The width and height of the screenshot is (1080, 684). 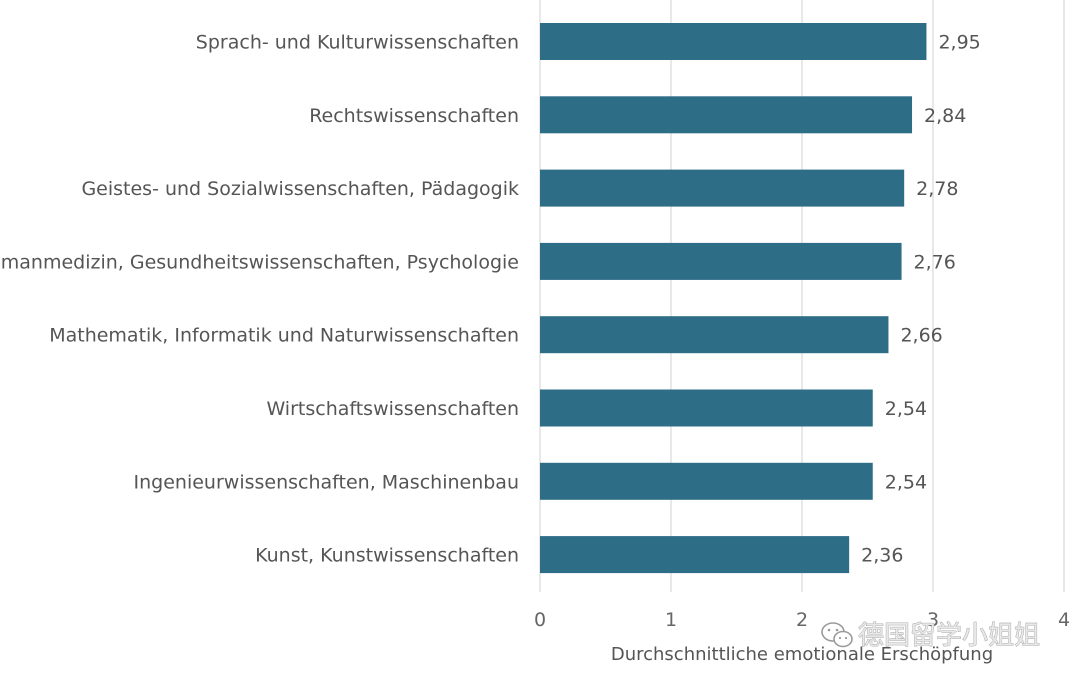 I want to click on value-label: 2,36, so click(x=882, y=556).